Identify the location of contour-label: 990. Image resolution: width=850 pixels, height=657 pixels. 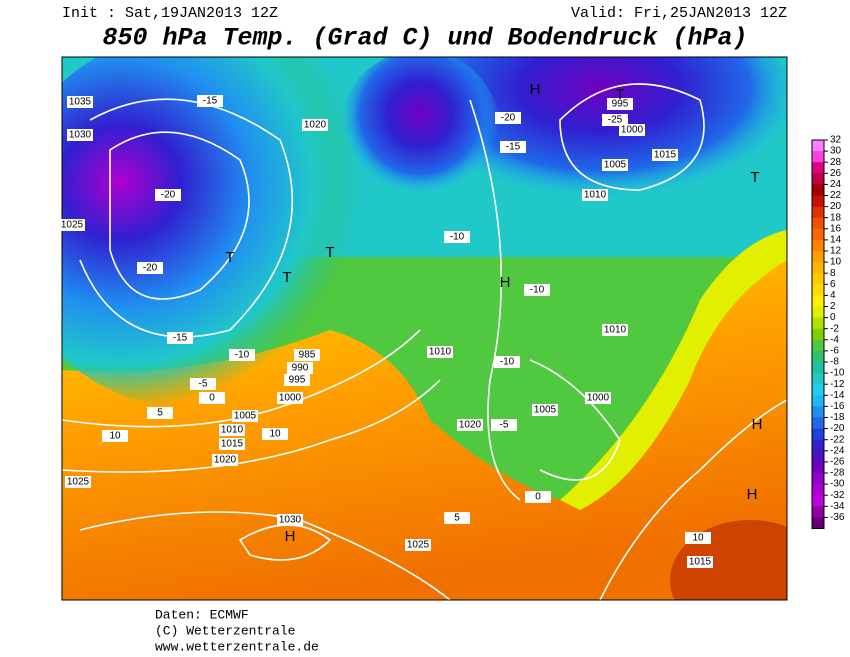
(300, 368).